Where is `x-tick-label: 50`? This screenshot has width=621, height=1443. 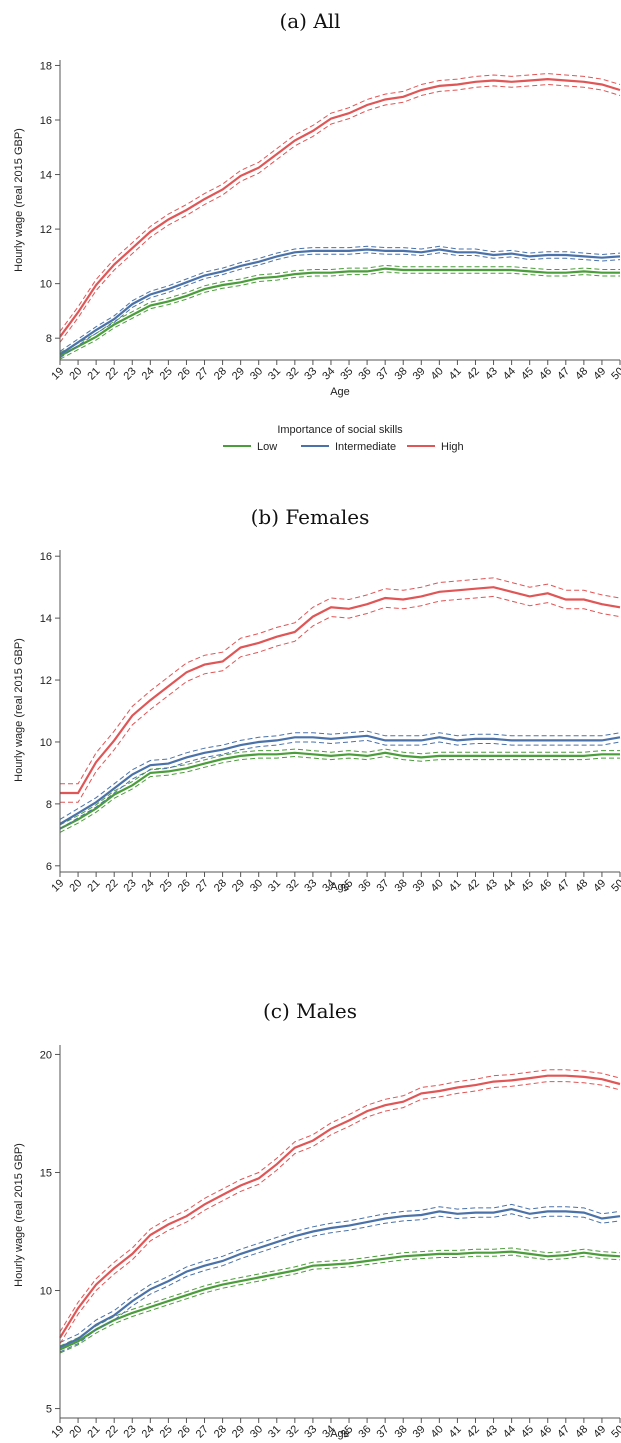
x-tick-label: 50 is located at coordinates (615, 885).